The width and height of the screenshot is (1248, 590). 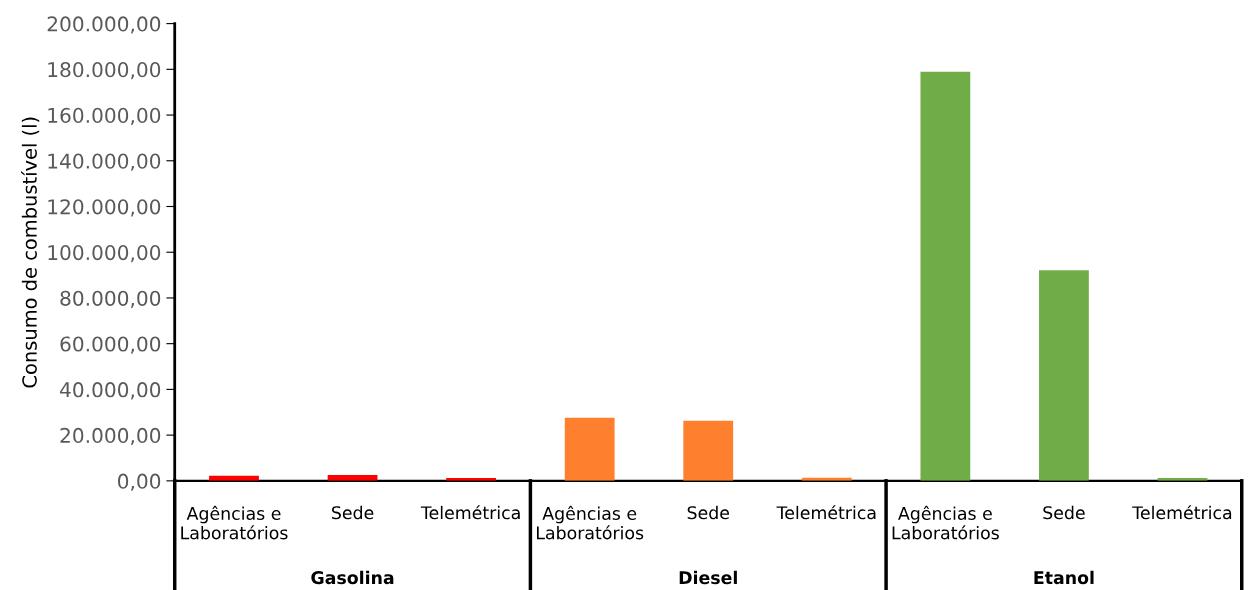 What do you see at coordinates (104, 25) in the screenshot?
I see `y-tick-label: 200.000,00` at bounding box center [104, 25].